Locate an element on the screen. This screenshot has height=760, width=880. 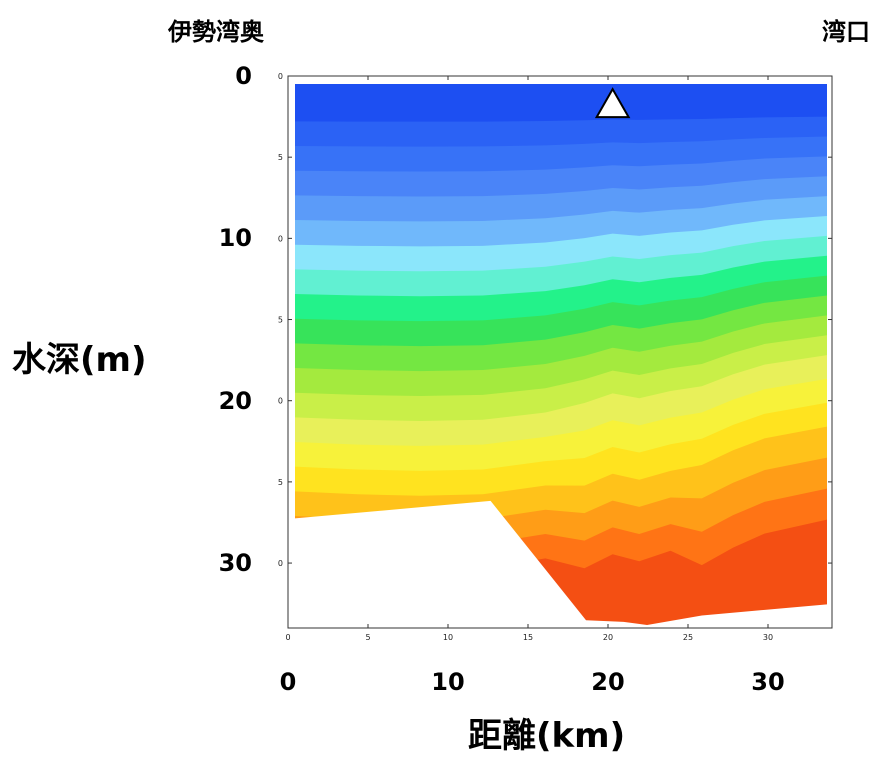
x-tick-label: 10 is located at coordinates (448, 682).